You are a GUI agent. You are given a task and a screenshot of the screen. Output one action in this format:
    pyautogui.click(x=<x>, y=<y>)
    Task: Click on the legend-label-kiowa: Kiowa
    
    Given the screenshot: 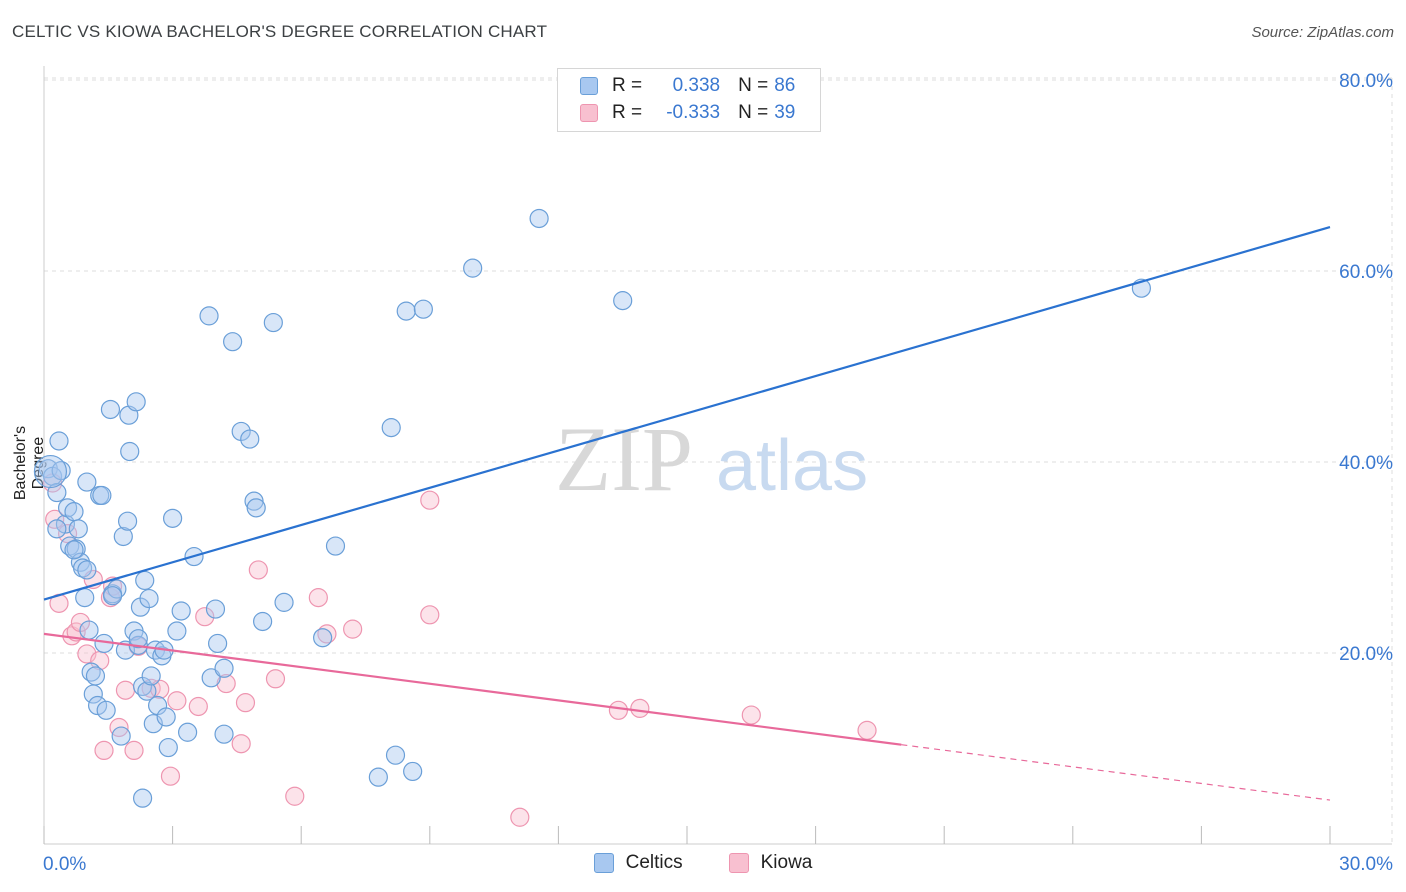 What is the action you would take?
    pyautogui.click(x=786, y=862)
    